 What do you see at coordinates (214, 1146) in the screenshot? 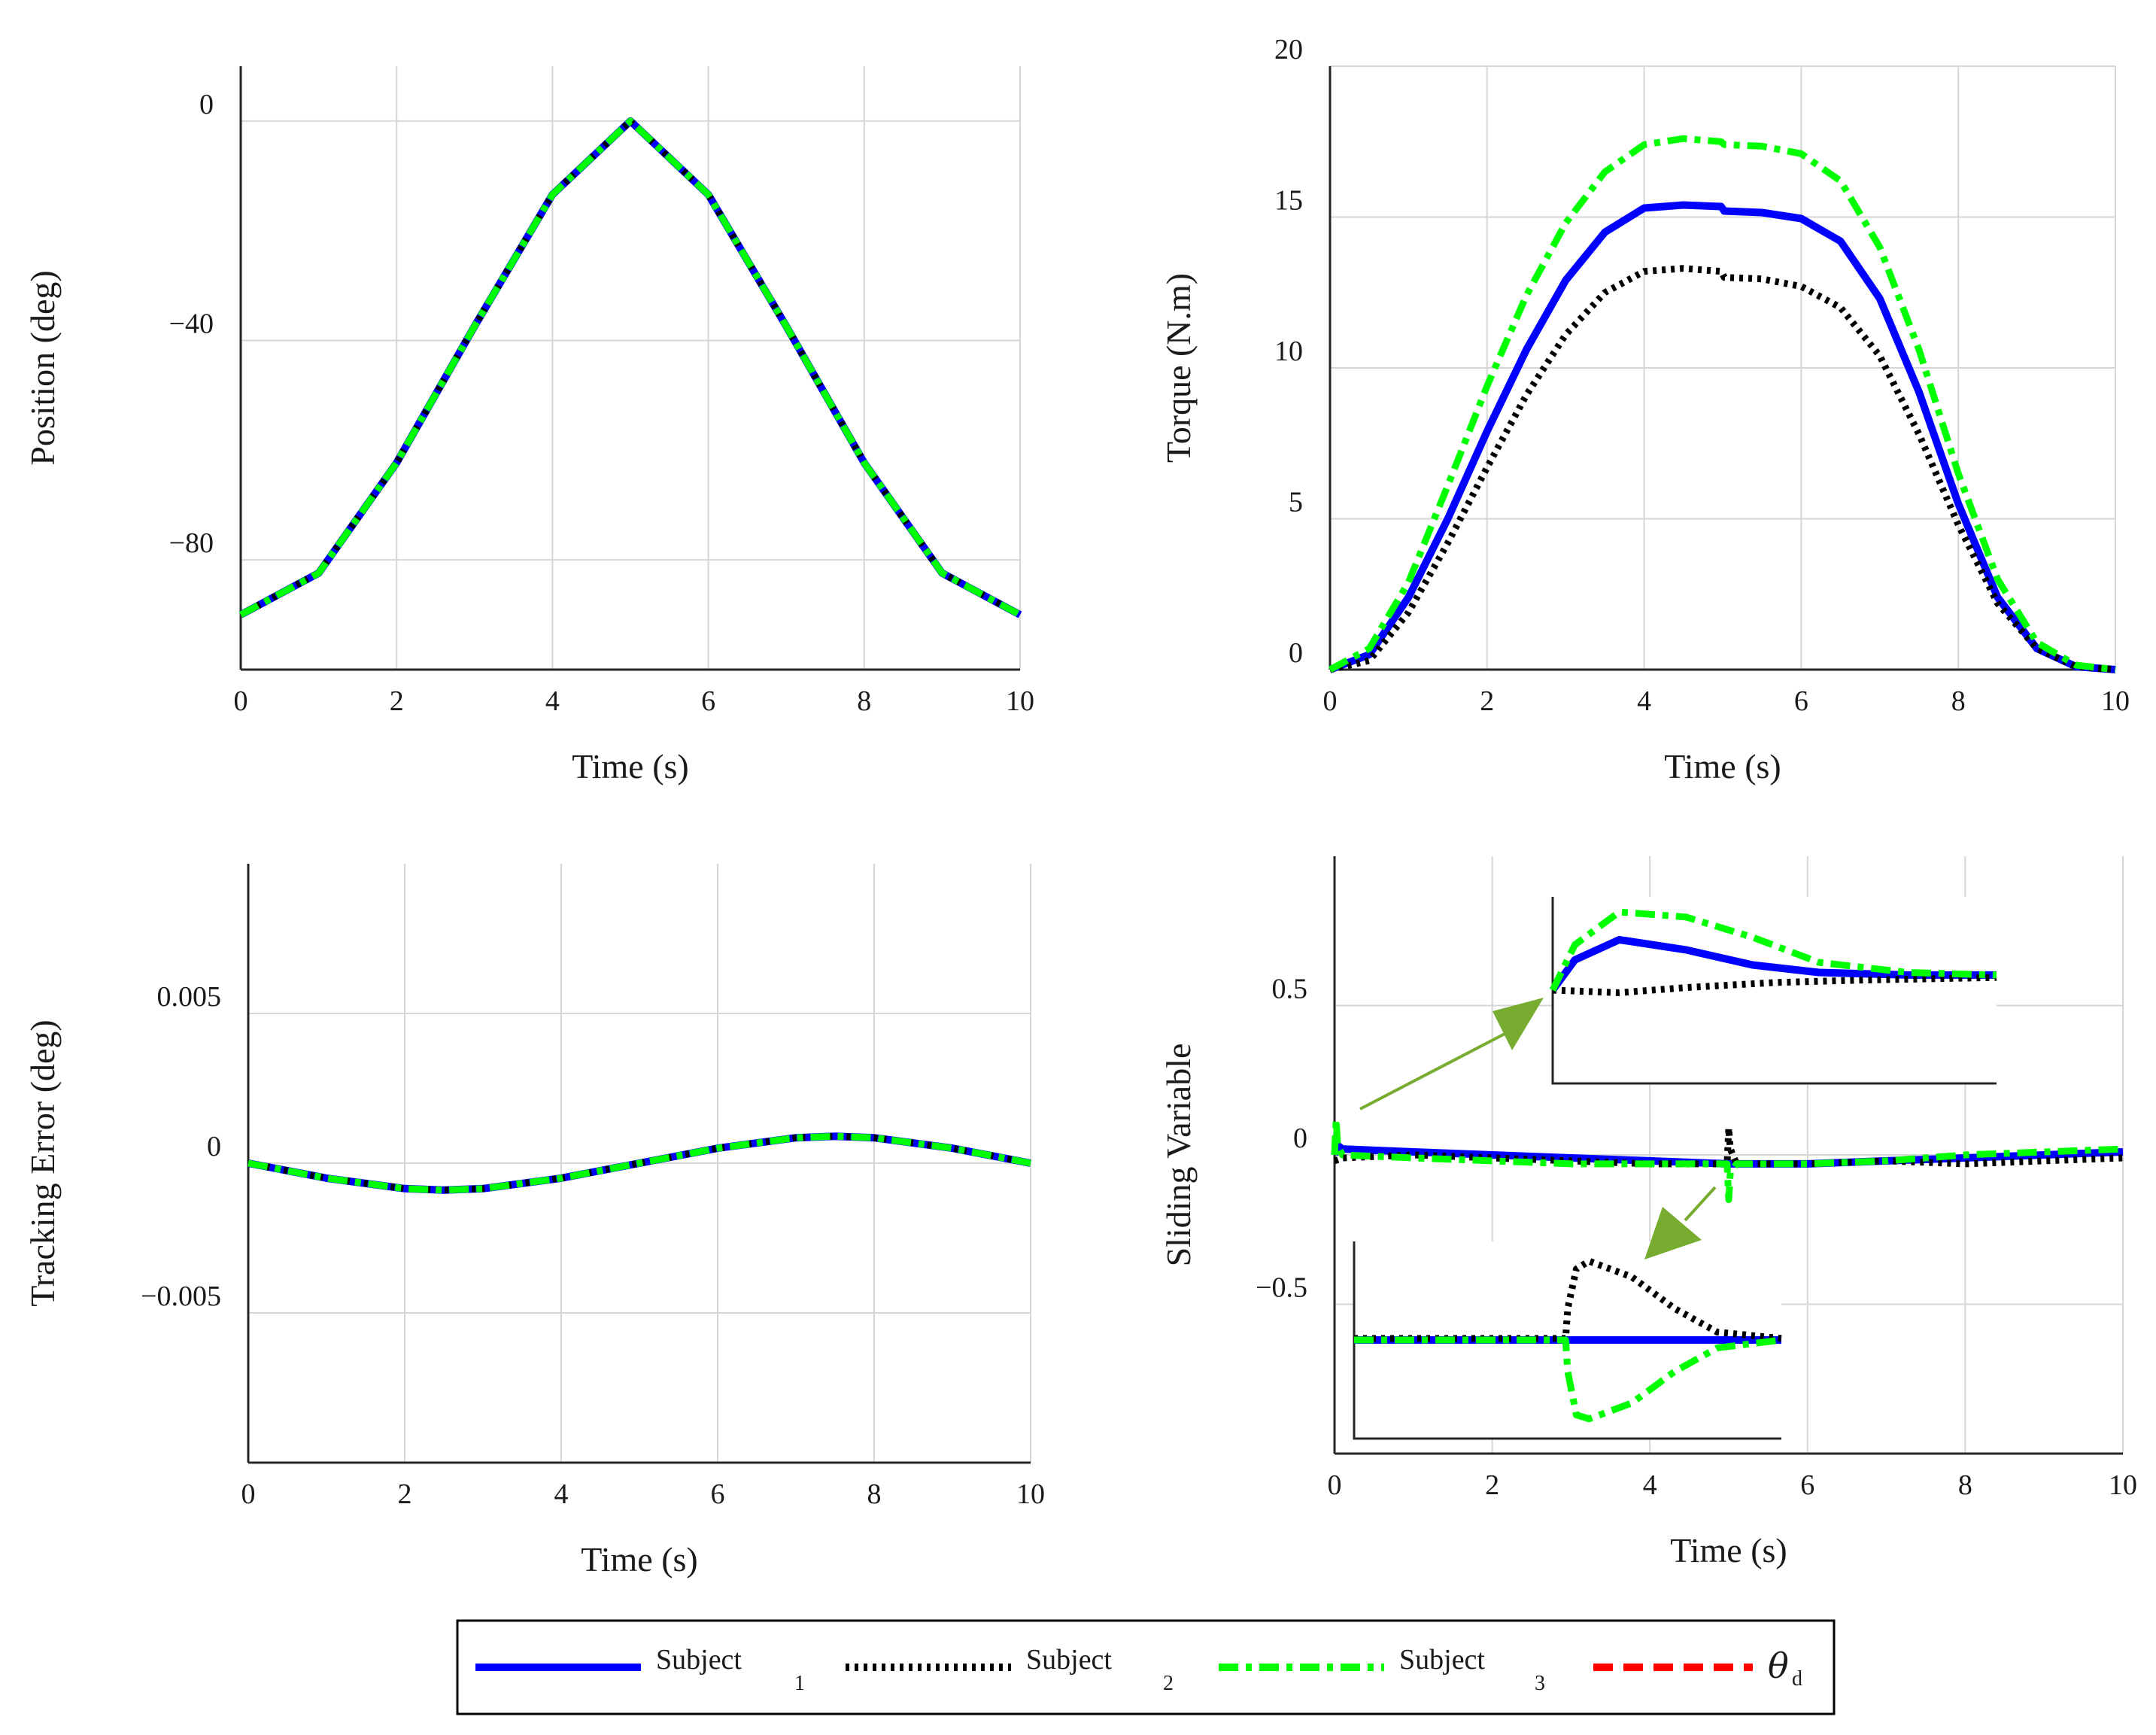
I see `tracking_error-y-tick-label: 0` at bounding box center [214, 1146].